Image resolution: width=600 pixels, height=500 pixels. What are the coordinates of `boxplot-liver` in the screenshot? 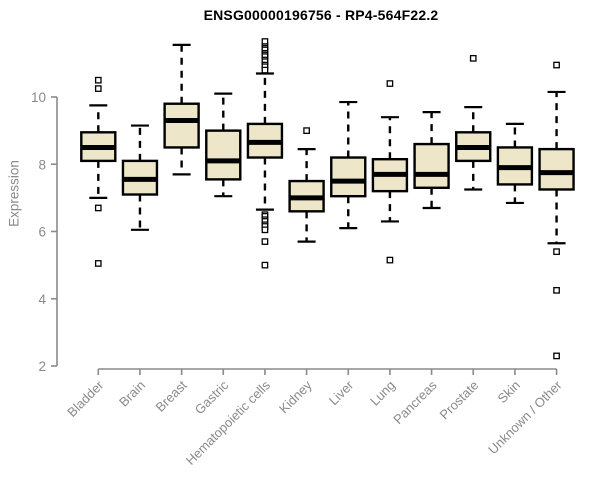 It's located at (348, 165).